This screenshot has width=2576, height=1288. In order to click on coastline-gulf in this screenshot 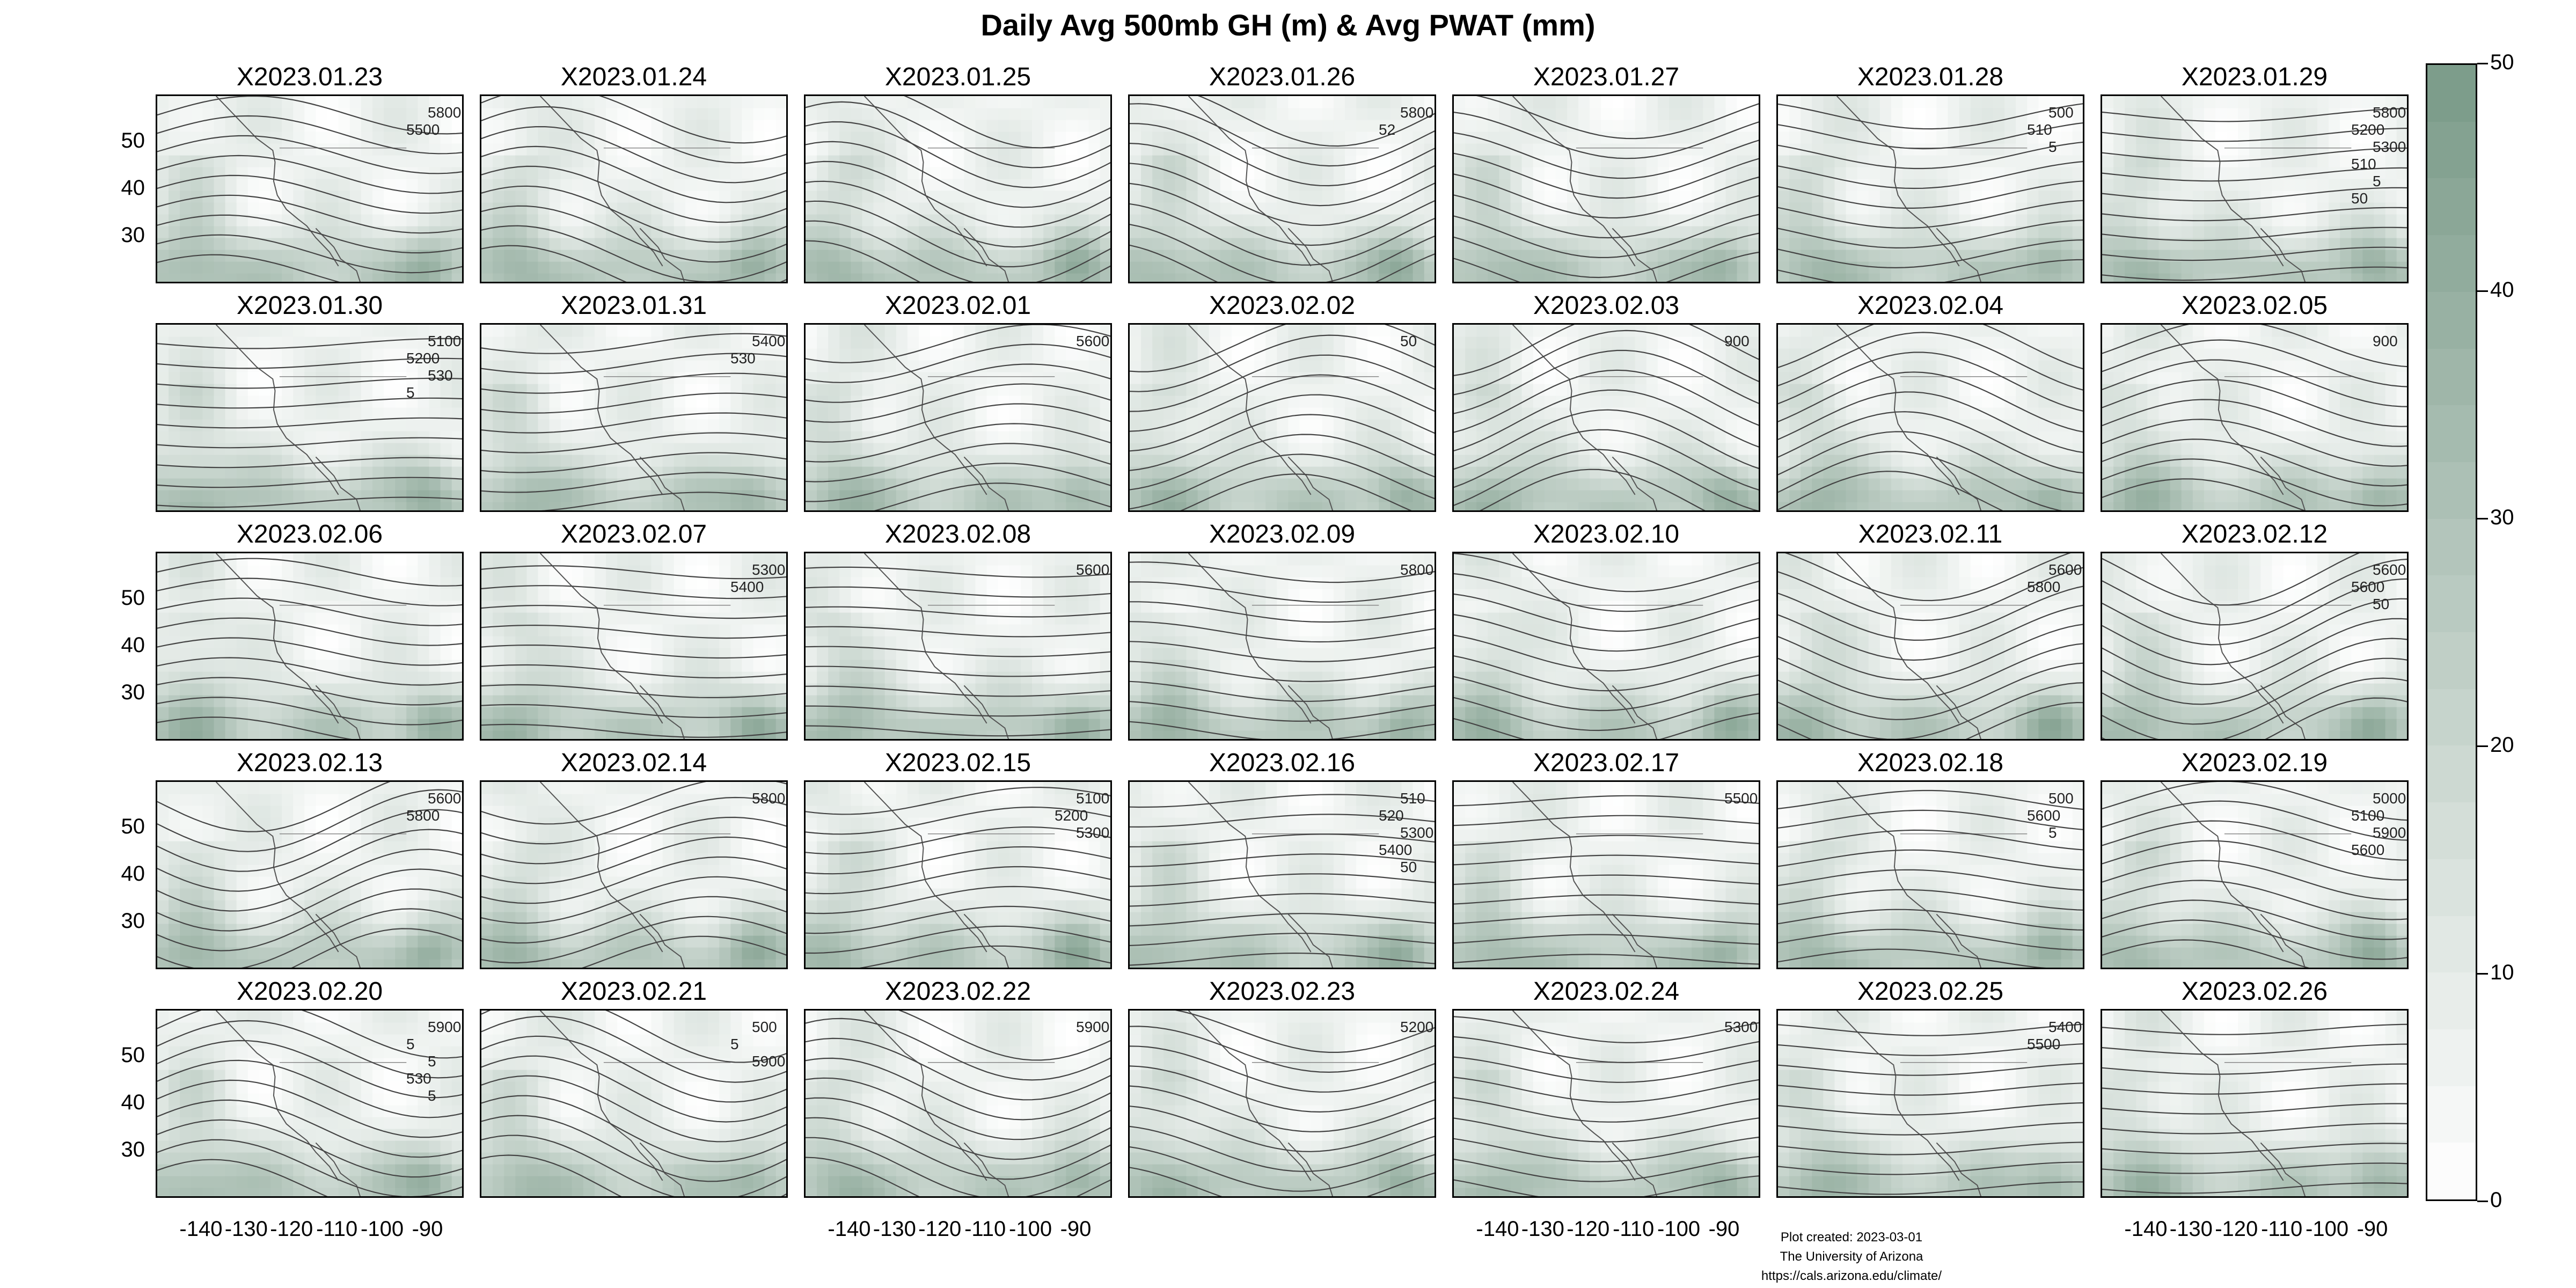, I will do `click(986, 483)`.